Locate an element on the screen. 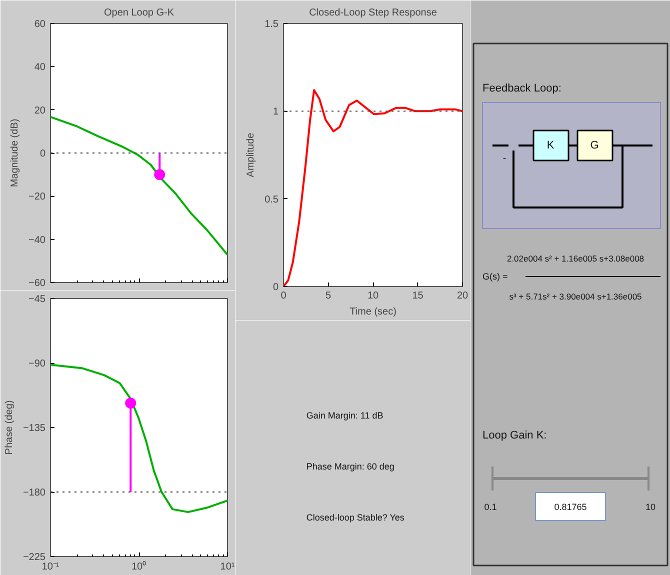 This screenshot has height=575, width=670. text: 2.02e004 s² + 1.16e005 s+3.08e008 is located at coordinates (575, 259).